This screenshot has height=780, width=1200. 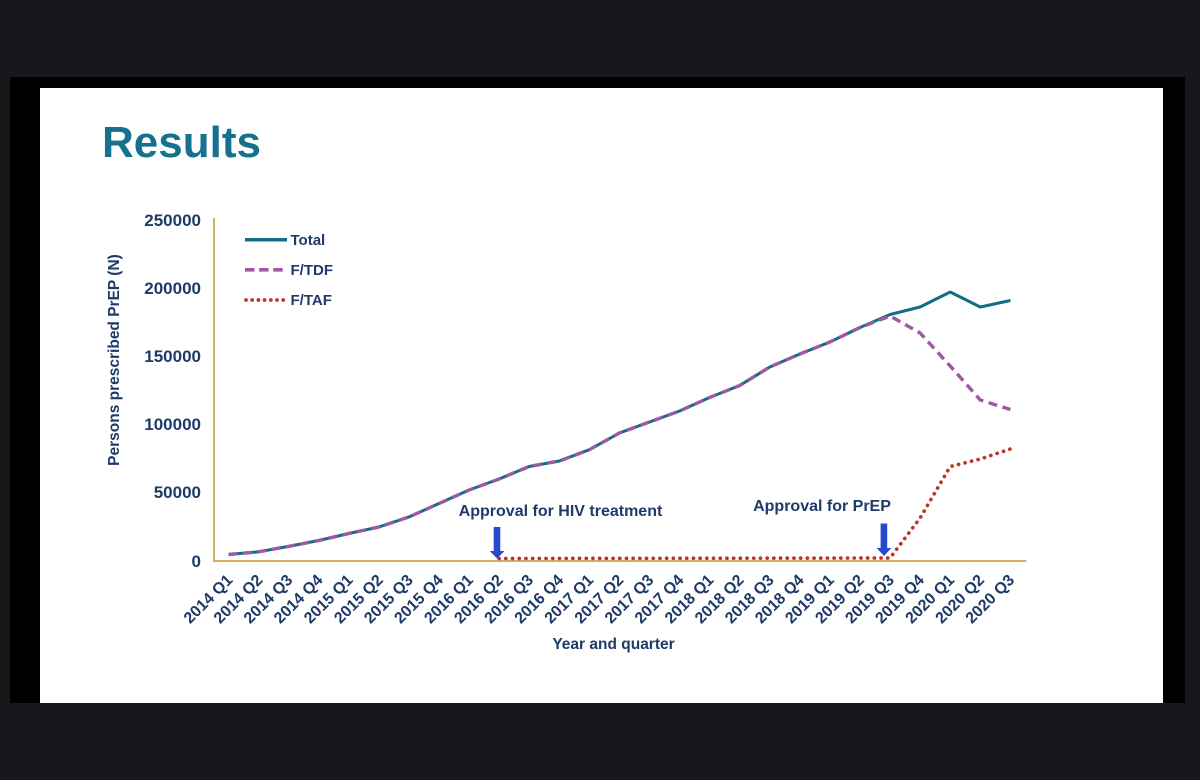 I want to click on svg-text: F/TDF, so click(x=312, y=270).